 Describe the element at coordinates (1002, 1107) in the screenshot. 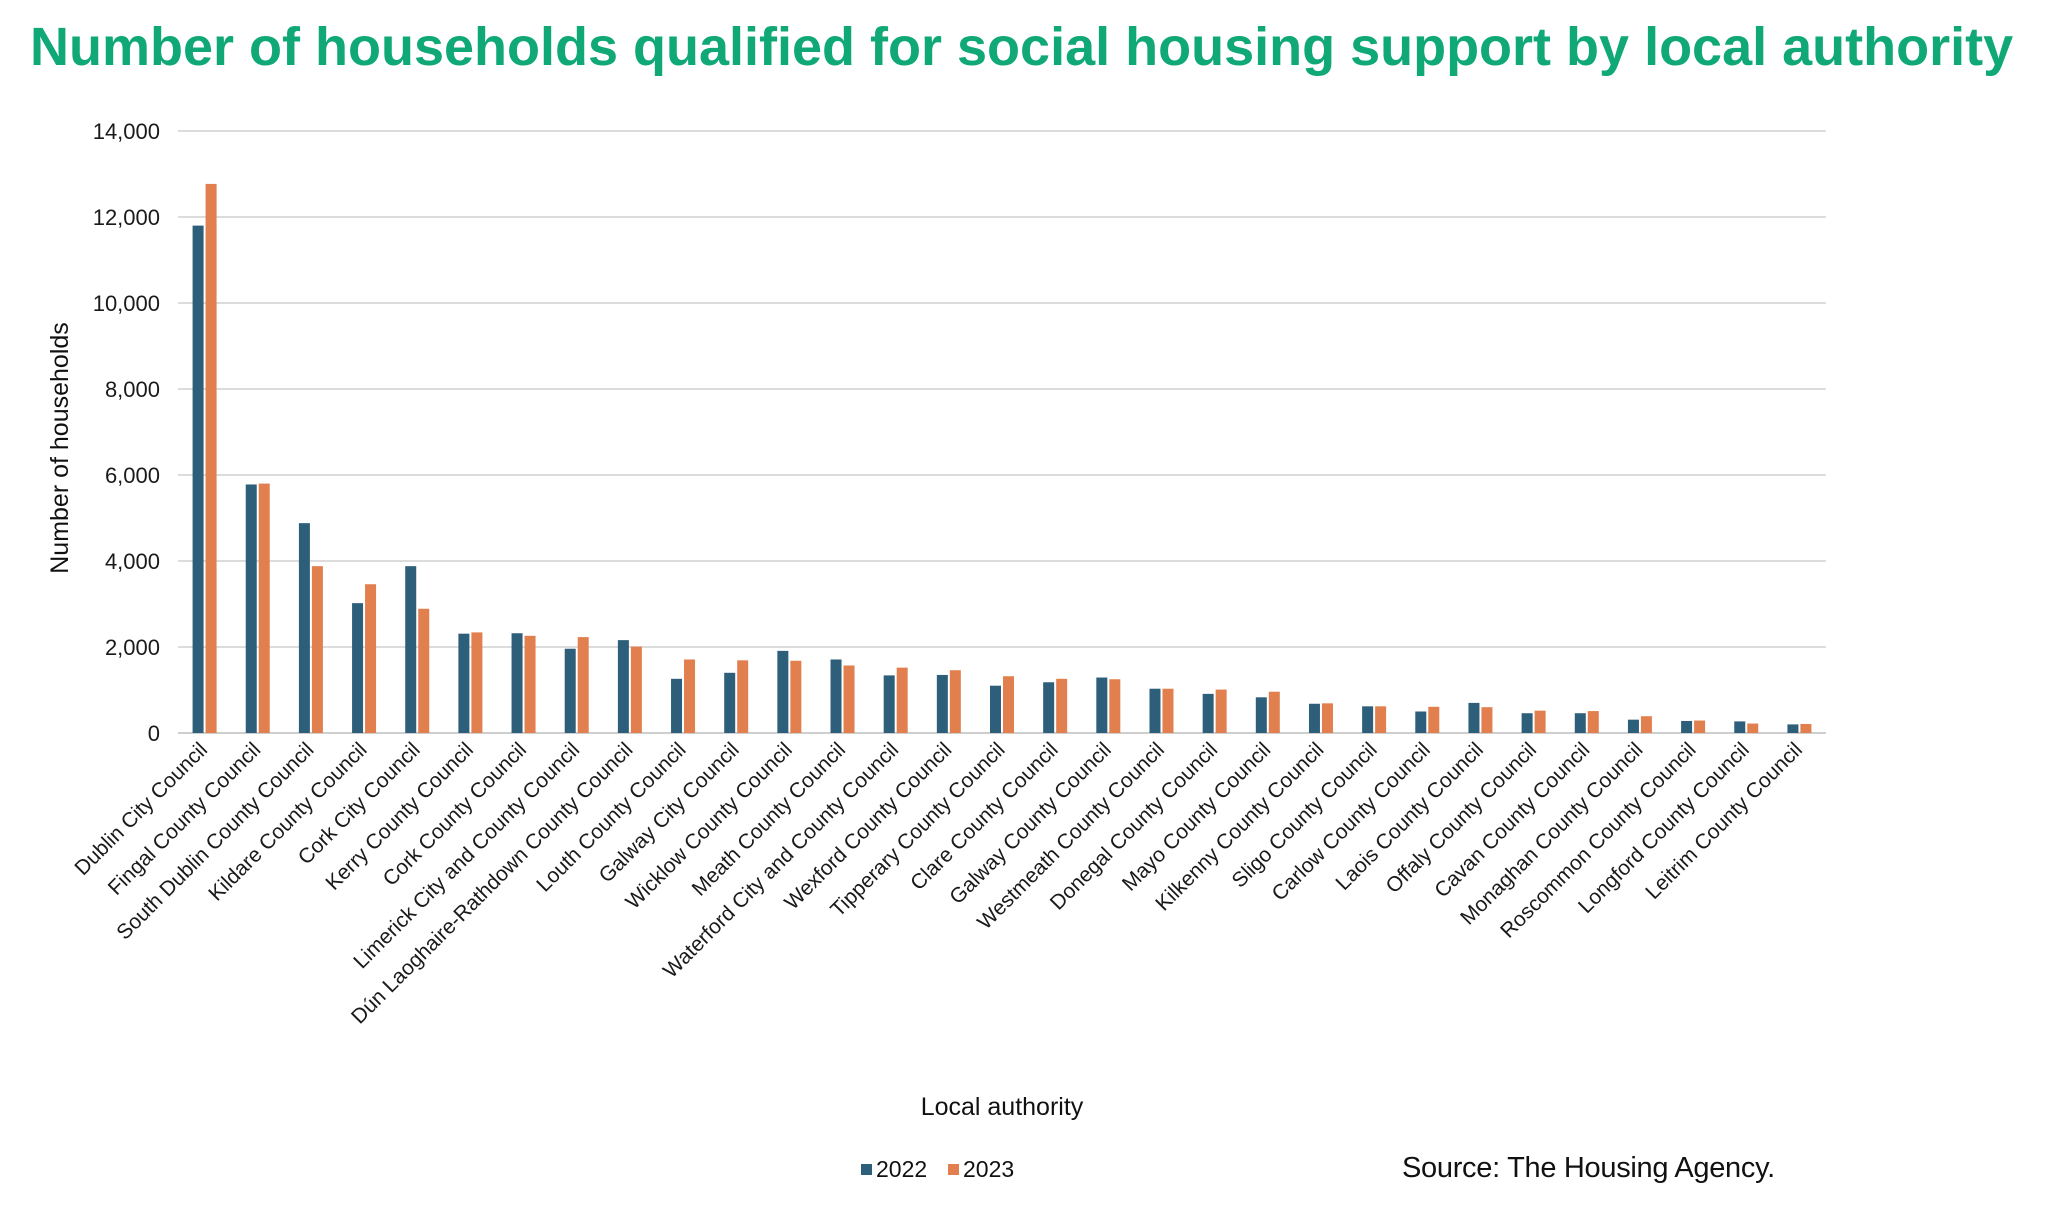

I see `x-axis-title: Local authority` at that location.